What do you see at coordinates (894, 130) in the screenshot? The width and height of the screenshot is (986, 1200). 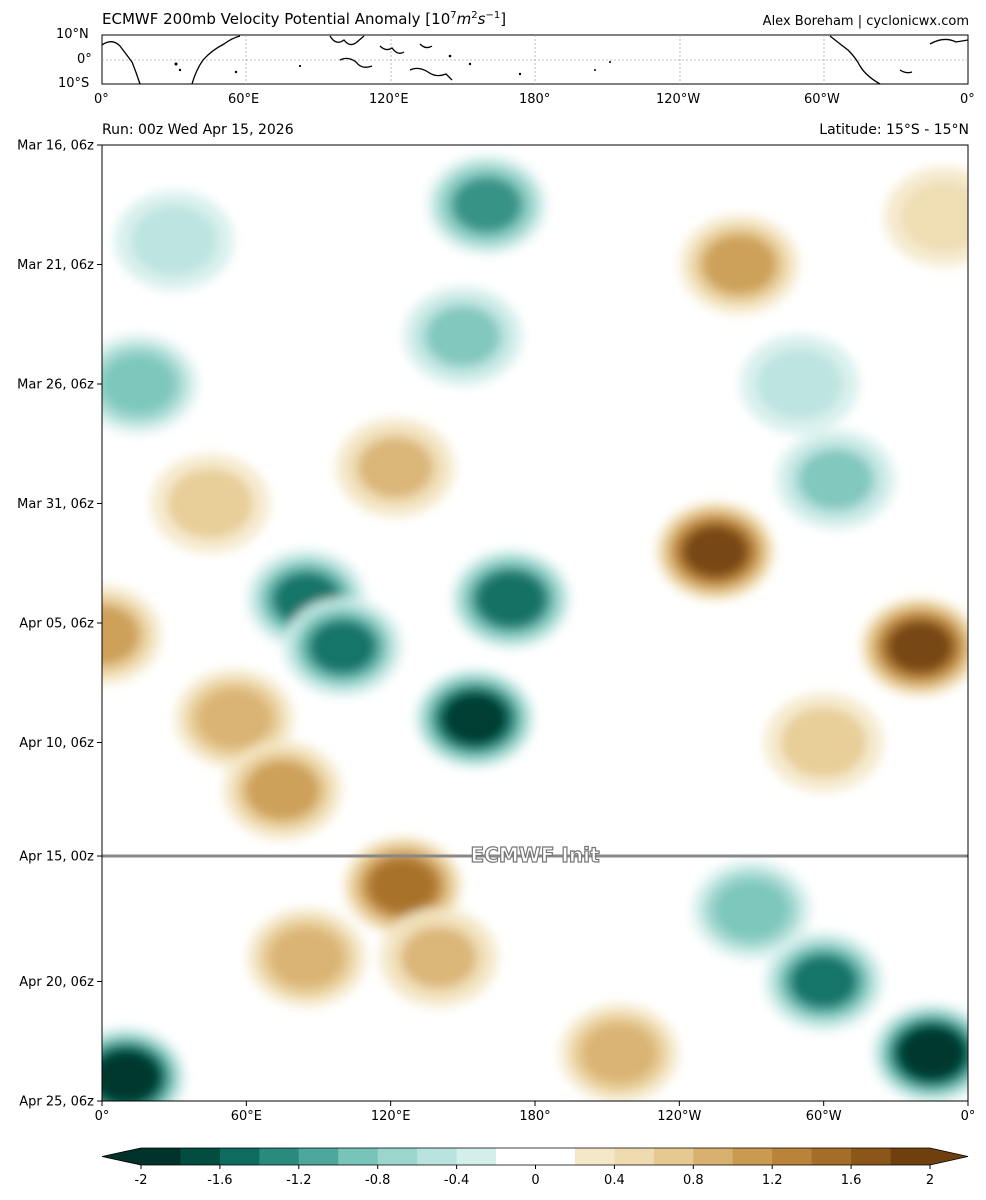 I see `latitude-label: Latitude: 15°S - 15°N` at bounding box center [894, 130].